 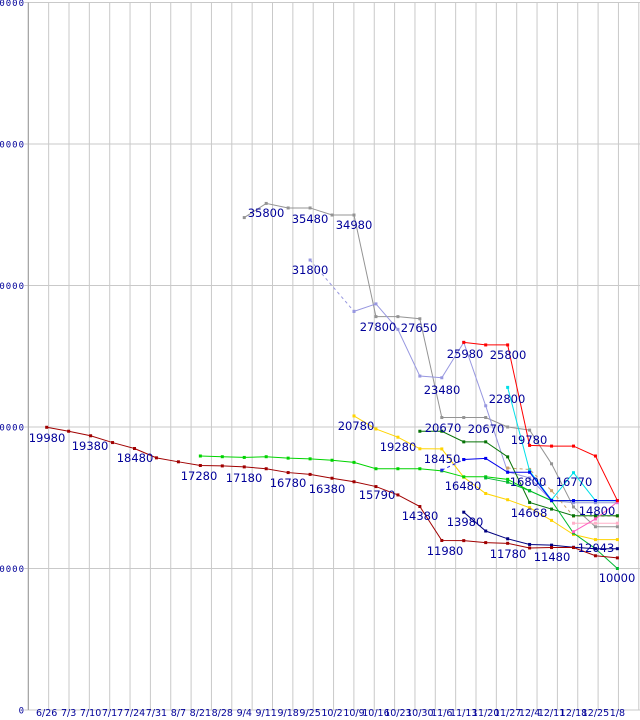 I want to click on y-axis-labels: 0 10000 20000 30000 40000 50000, so click(x=12, y=358).